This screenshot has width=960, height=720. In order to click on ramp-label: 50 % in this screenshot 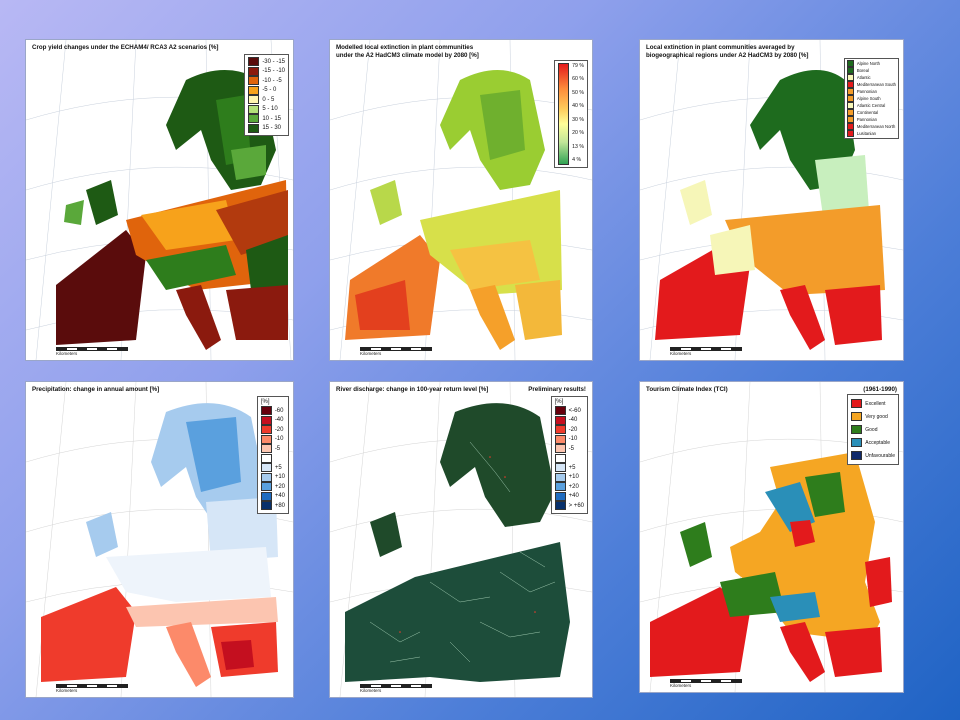, I will do `click(578, 92)`.